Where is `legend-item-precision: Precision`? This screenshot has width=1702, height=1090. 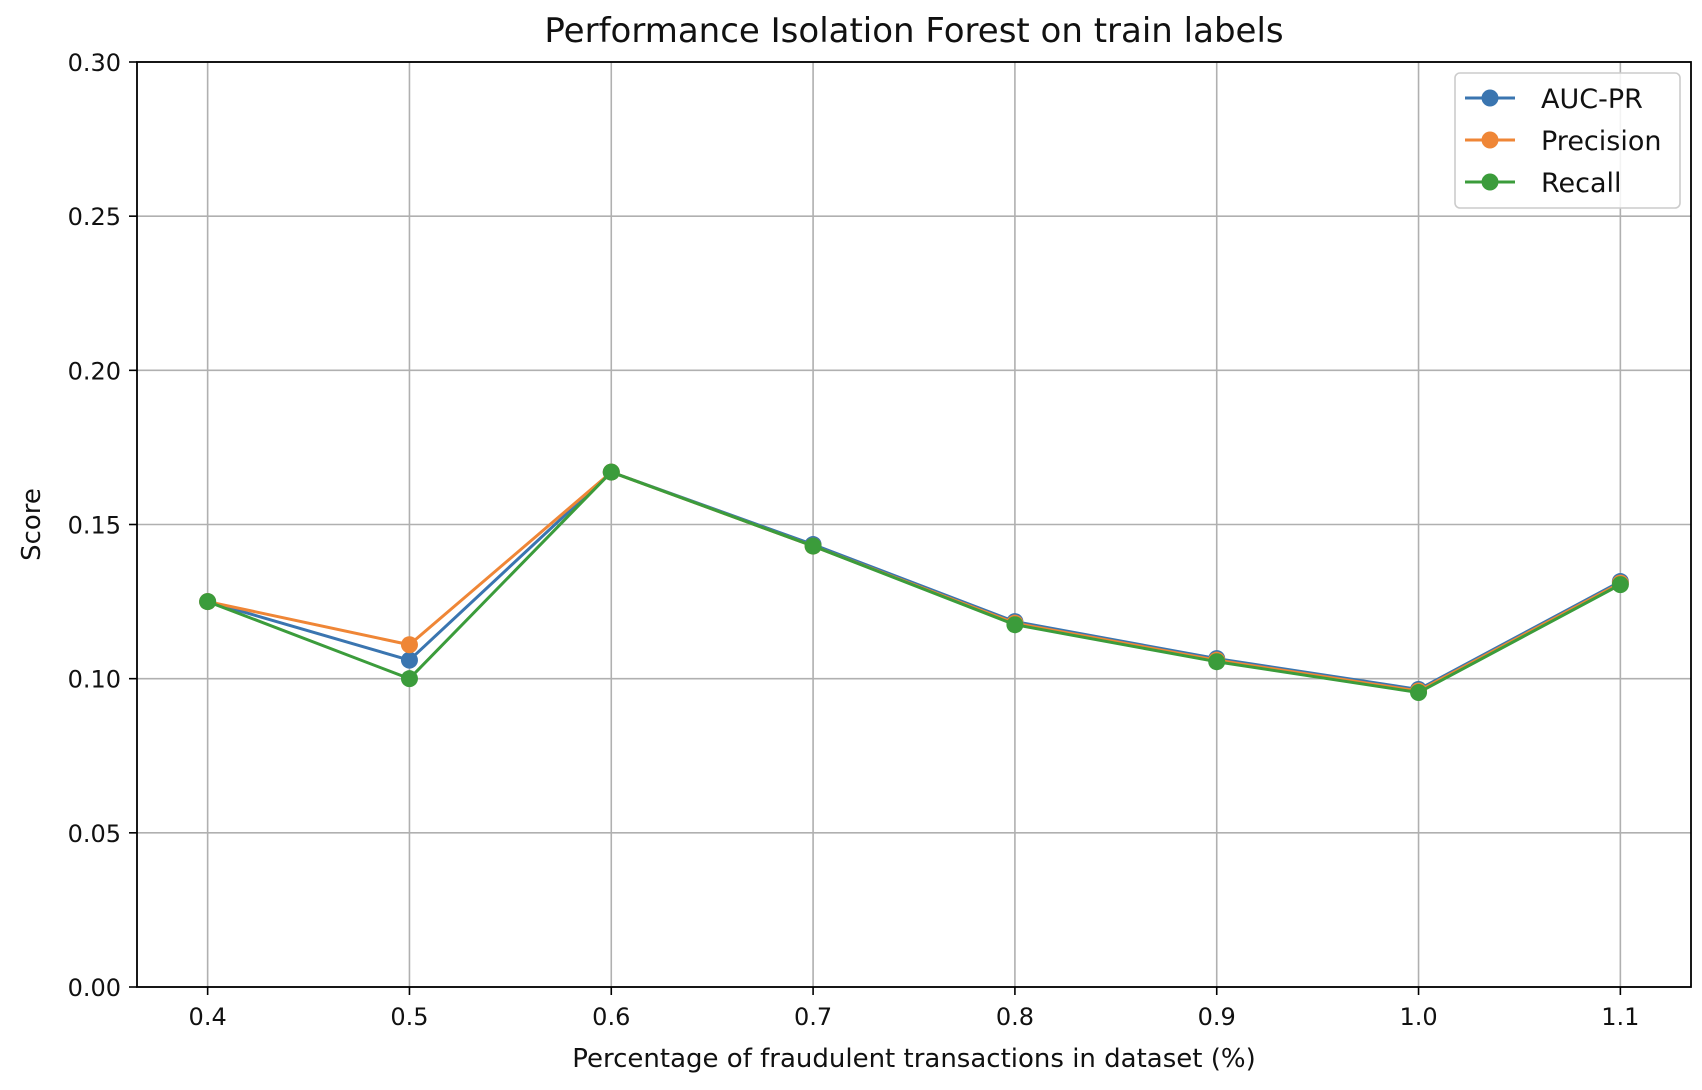 legend-item-precision: Precision is located at coordinates (1563, 141).